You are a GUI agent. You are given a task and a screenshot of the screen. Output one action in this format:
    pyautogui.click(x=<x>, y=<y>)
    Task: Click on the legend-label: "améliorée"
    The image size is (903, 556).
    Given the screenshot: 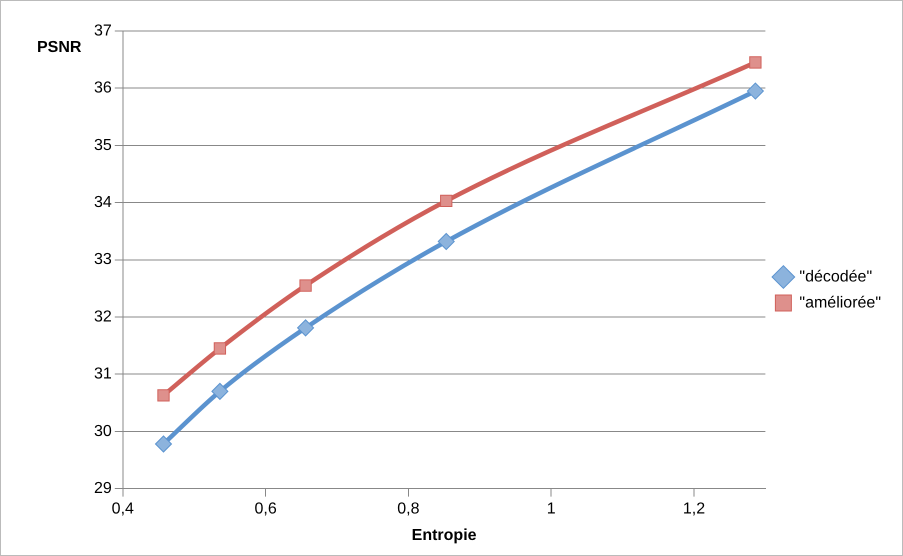 What is the action you would take?
    pyautogui.click(x=840, y=303)
    